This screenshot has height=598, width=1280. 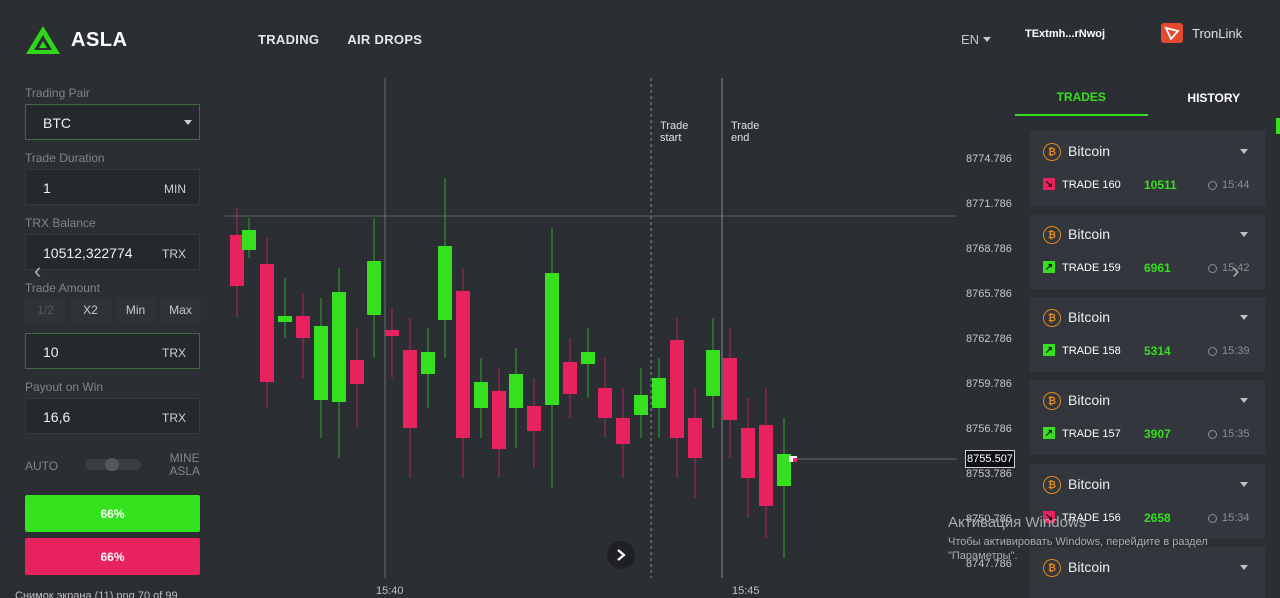 What do you see at coordinates (1049, 517) in the screenshot?
I see `trend-down-icon: ↘` at bounding box center [1049, 517].